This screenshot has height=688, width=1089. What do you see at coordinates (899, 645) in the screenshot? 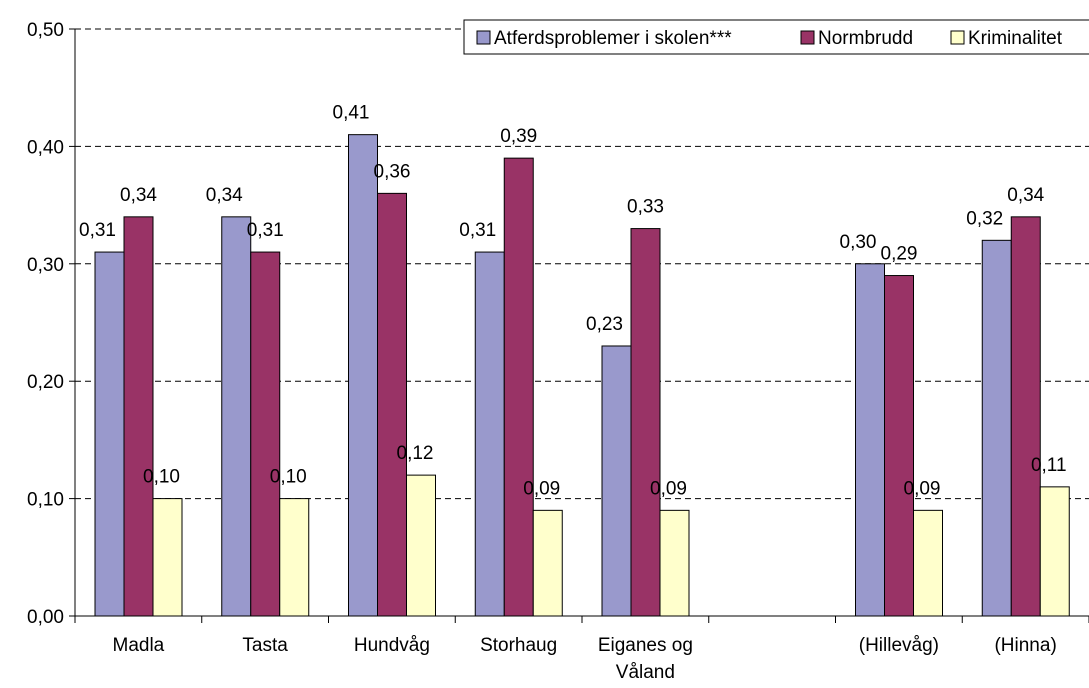
I see `x-category-label: (Hillevåg)` at bounding box center [899, 645].